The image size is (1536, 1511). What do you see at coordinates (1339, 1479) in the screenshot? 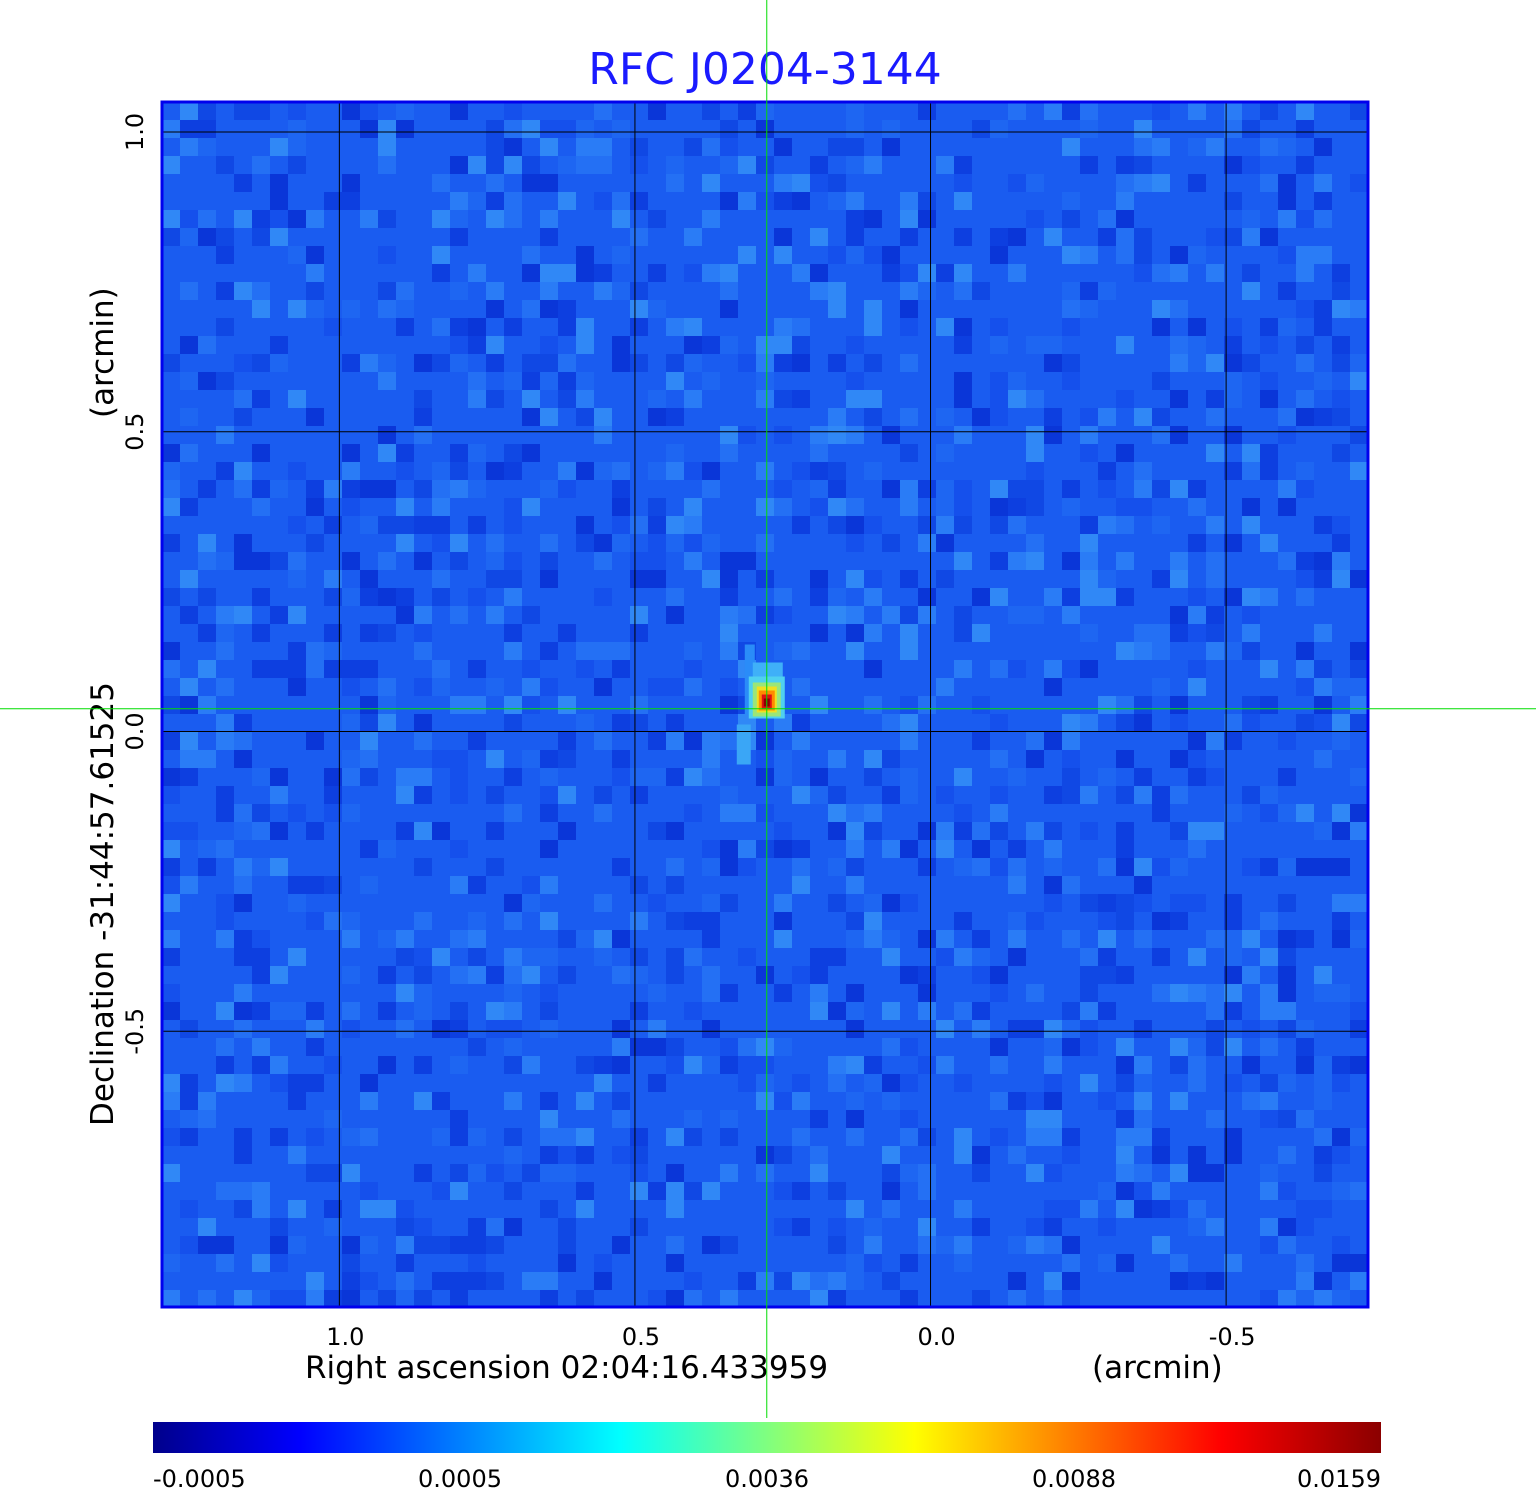
I see `colorbar-tick-label: 0.0159` at bounding box center [1339, 1479].